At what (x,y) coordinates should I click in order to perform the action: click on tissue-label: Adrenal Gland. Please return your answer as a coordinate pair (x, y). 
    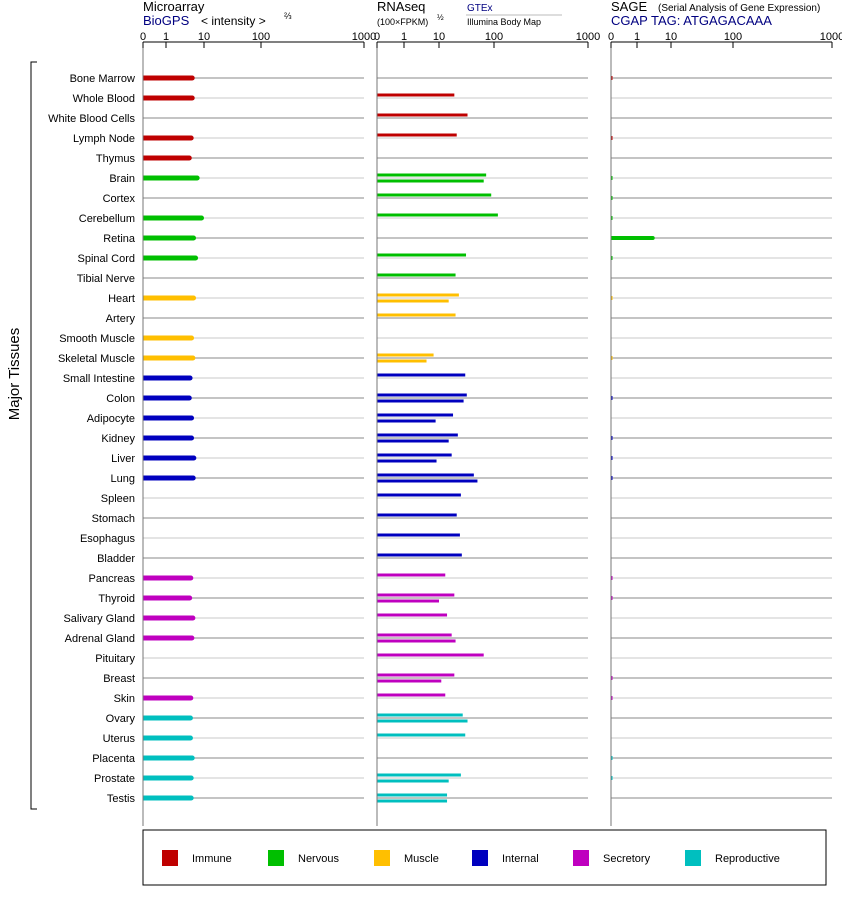
    Looking at the image, I should click on (100, 639).